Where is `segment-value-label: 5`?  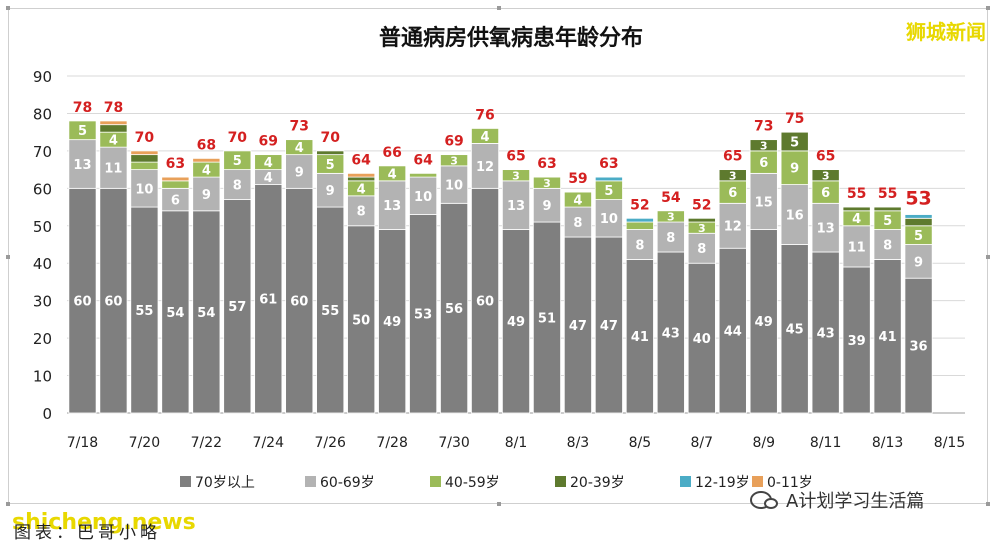
segment-value-label: 5 is located at coordinates (237, 161).